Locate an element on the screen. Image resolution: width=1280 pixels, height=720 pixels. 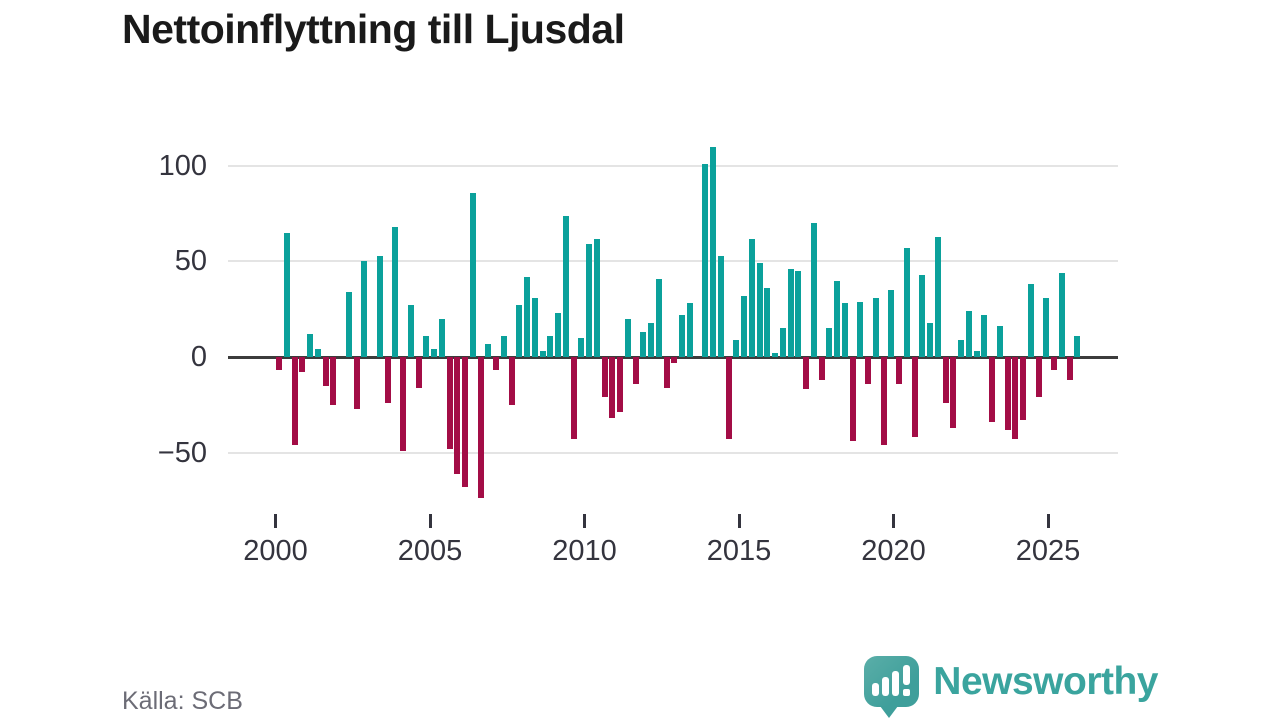
logo-exclamation-icon is located at coordinates (907, 675).